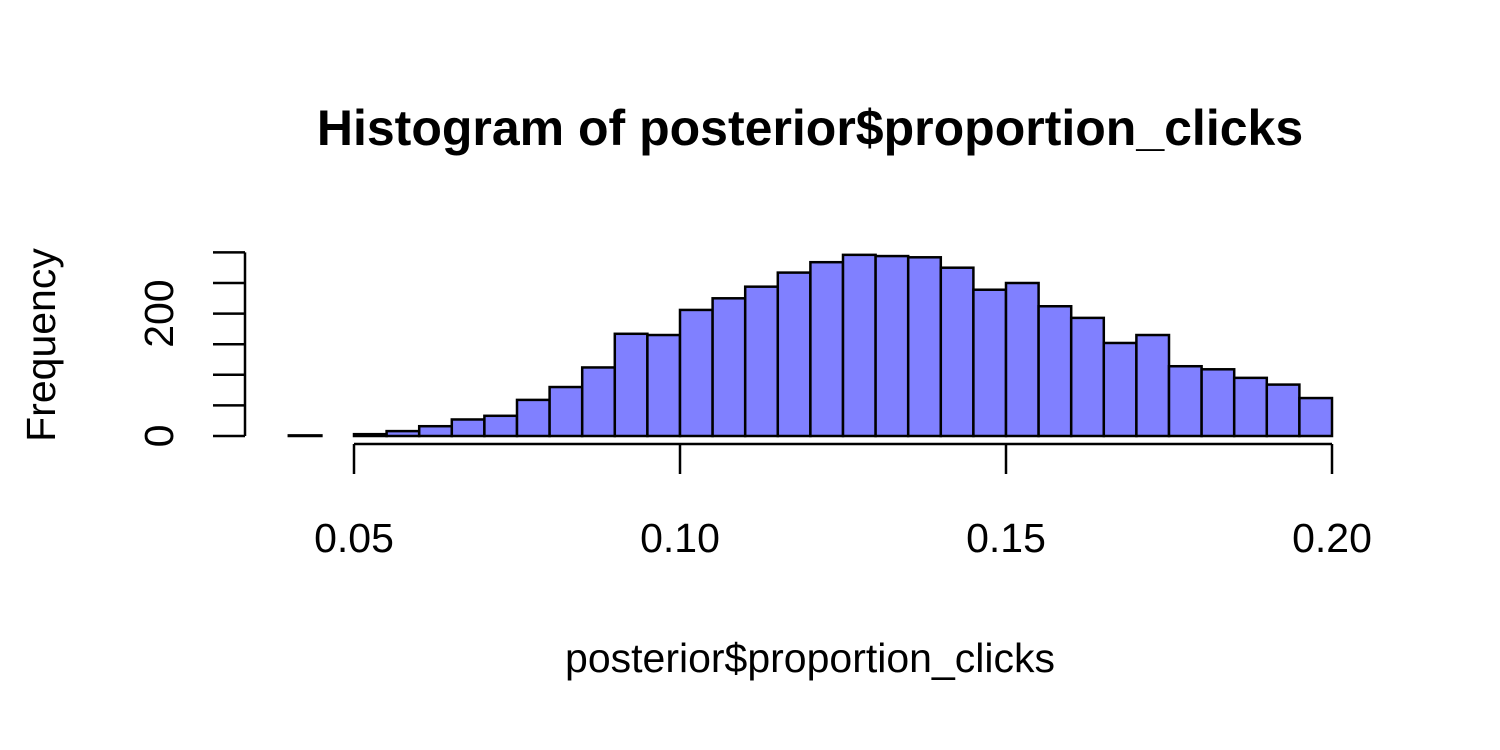 Image resolution: width=1500 pixels, height=750 pixels. What do you see at coordinates (1332, 538) in the screenshot?
I see `x-tick-label: 0.20` at bounding box center [1332, 538].